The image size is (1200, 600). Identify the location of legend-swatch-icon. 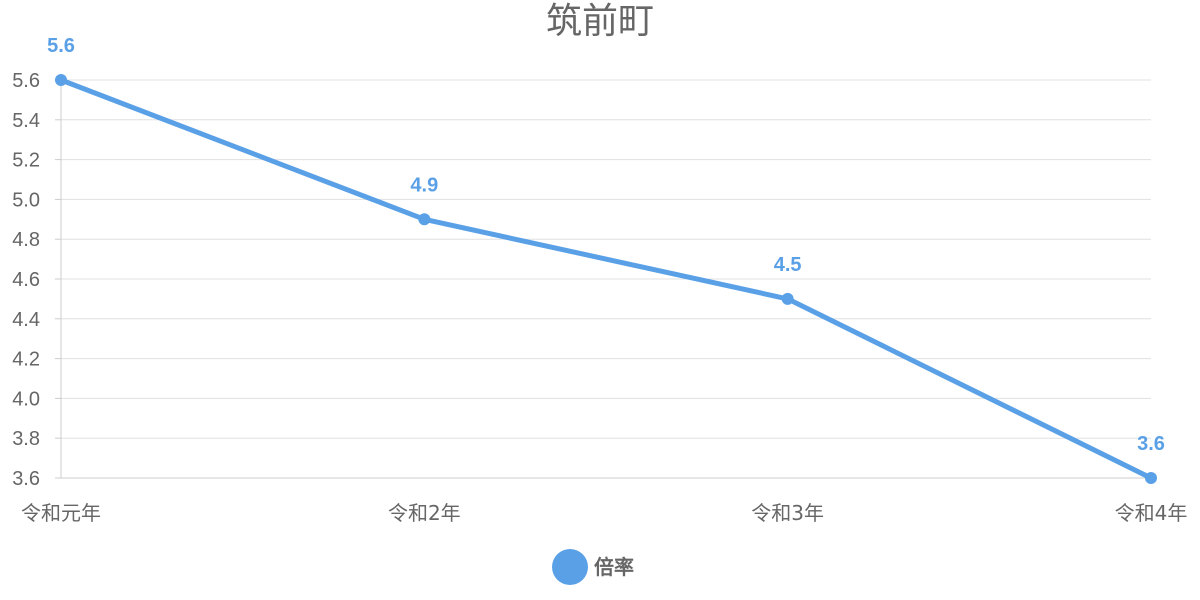
(570, 567).